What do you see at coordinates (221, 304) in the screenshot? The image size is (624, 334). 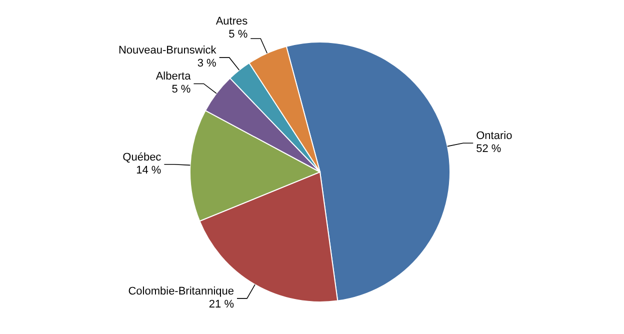 I see `data-label: 21 %` at bounding box center [221, 304].